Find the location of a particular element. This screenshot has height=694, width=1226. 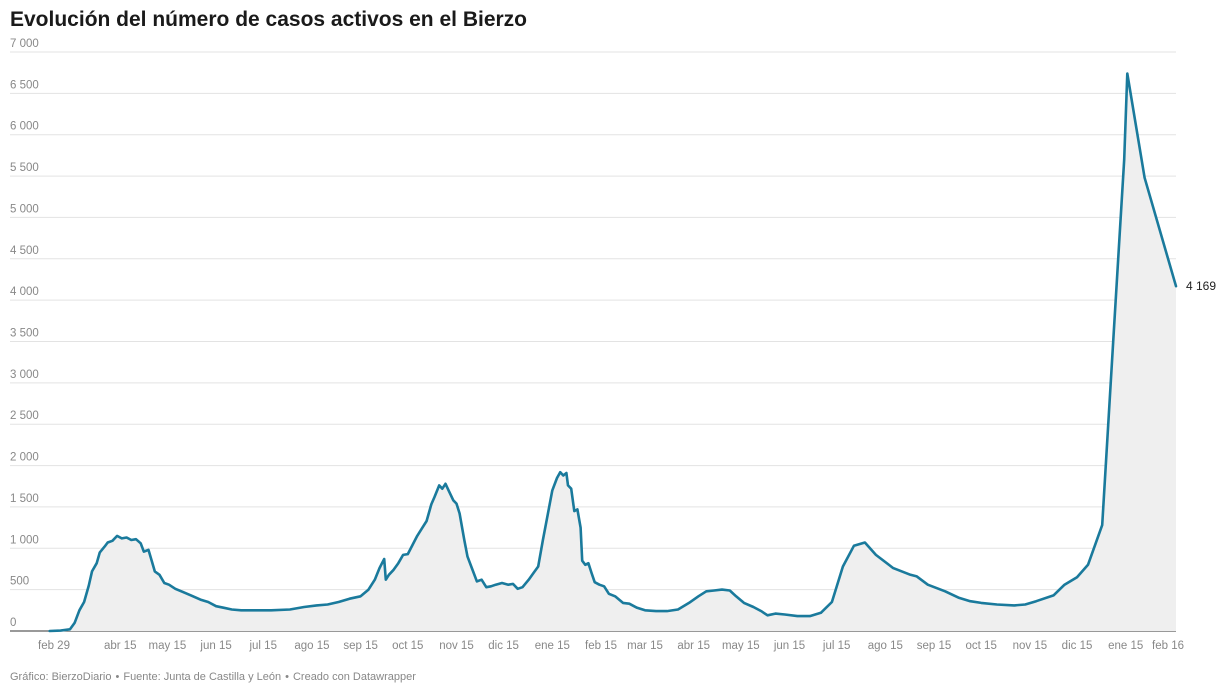

data-labels: 4 169 is located at coordinates (1201, 286).